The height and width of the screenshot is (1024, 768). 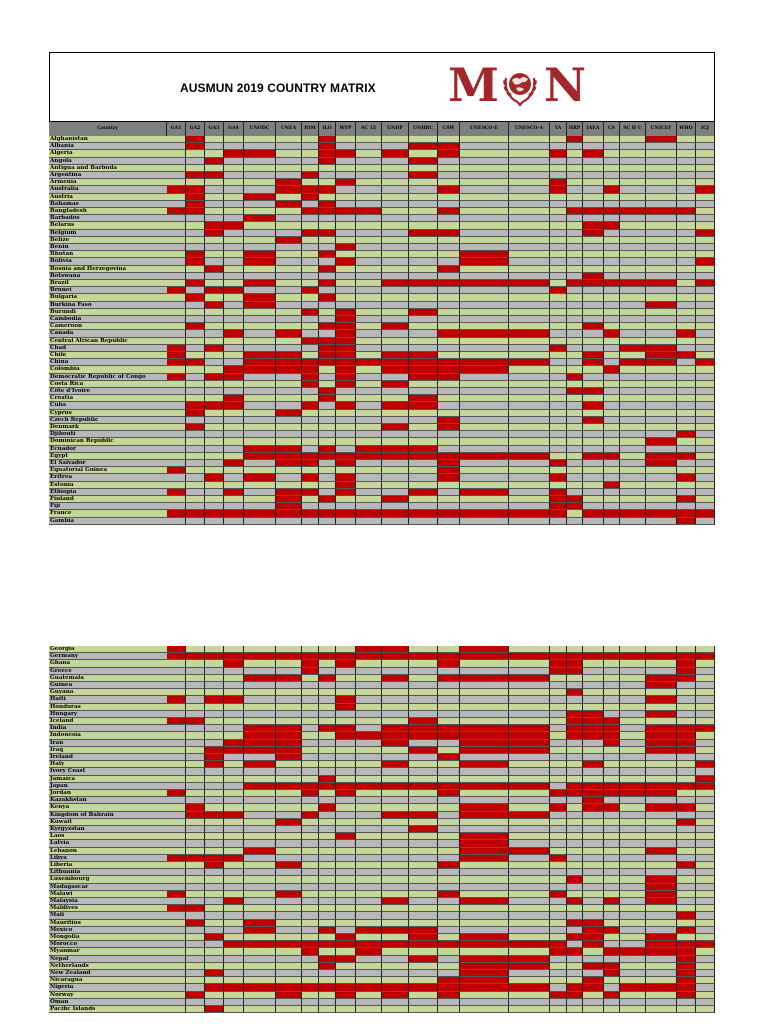 I want to click on table-row: Guyana, so click(x=382, y=693).